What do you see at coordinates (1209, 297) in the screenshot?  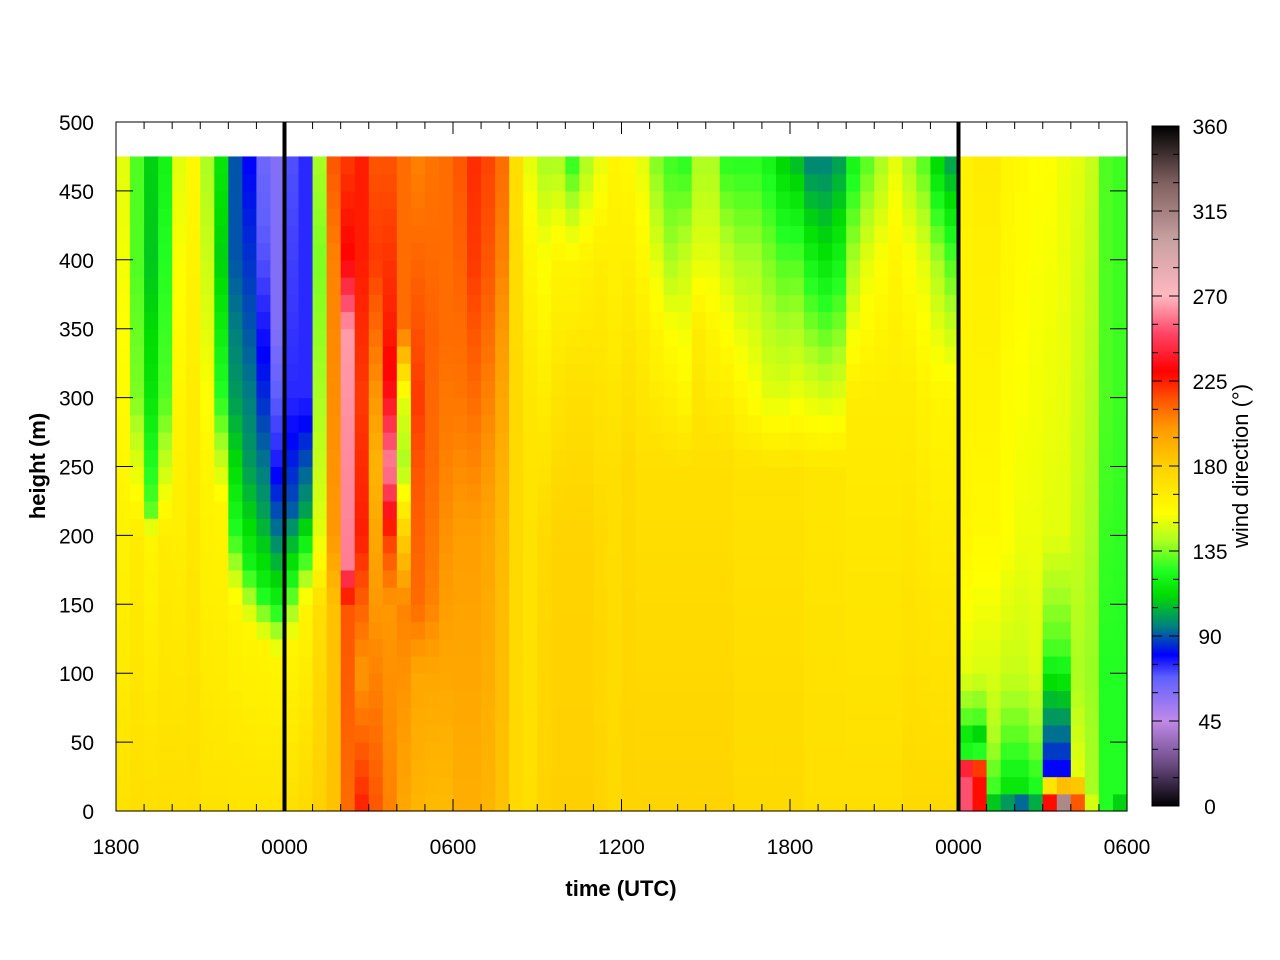 I see `colorbar-tick-label: 270` at bounding box center [1209, 297].